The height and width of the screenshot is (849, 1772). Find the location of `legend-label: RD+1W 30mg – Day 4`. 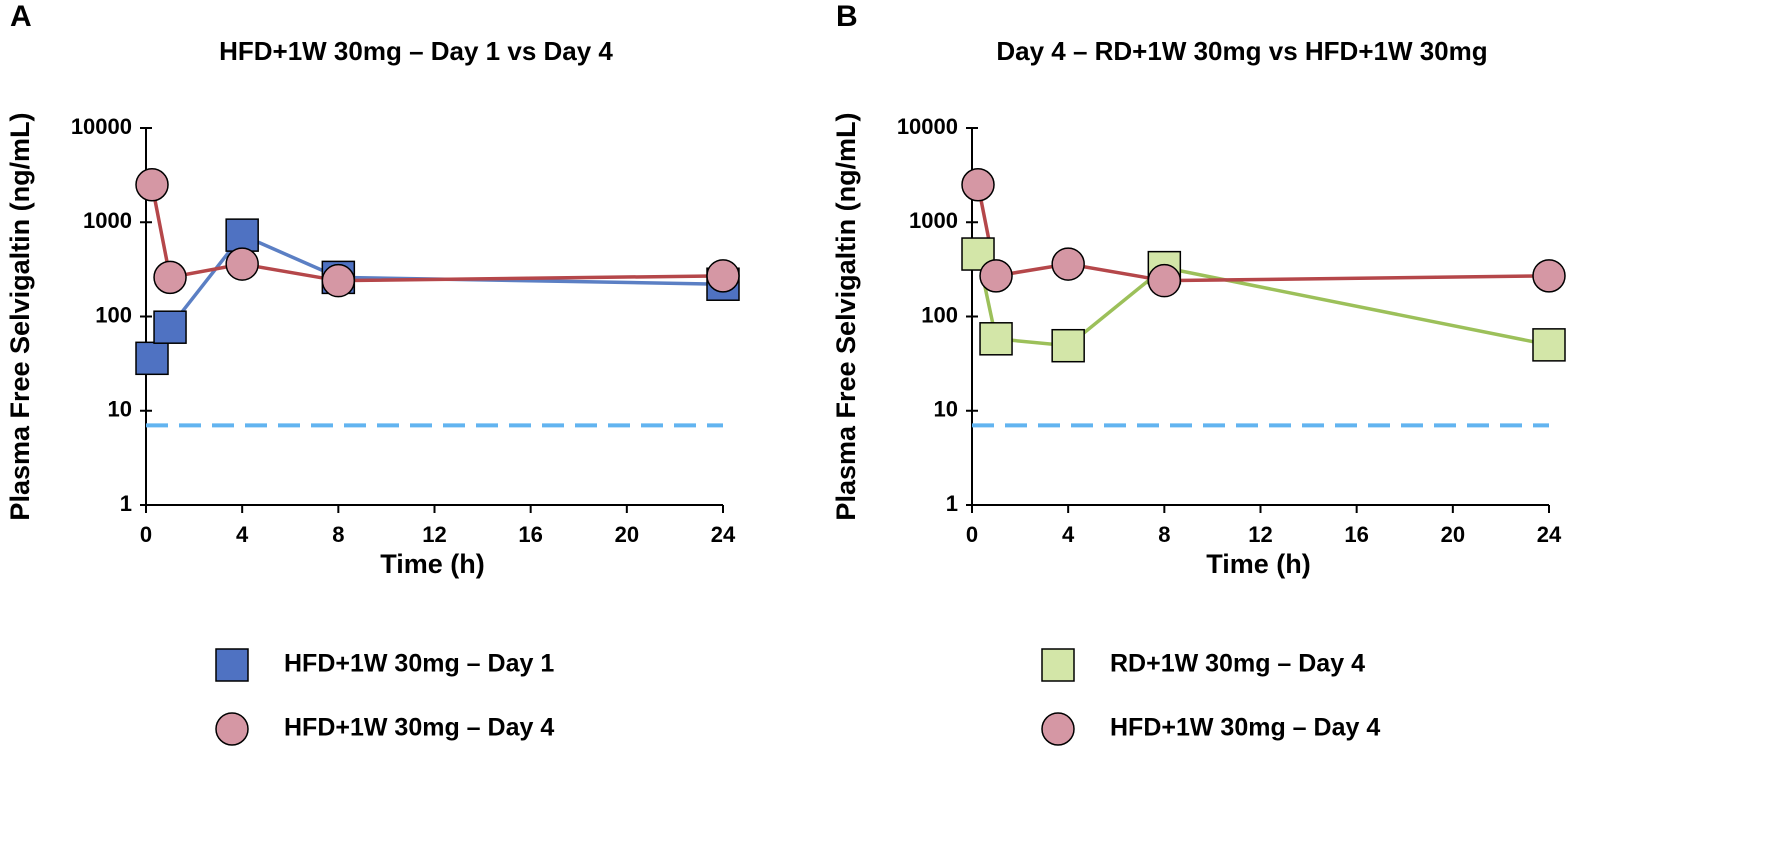

legend-label: RD+1W 30mg – Day 4 is located at coordinates (1237, 664).